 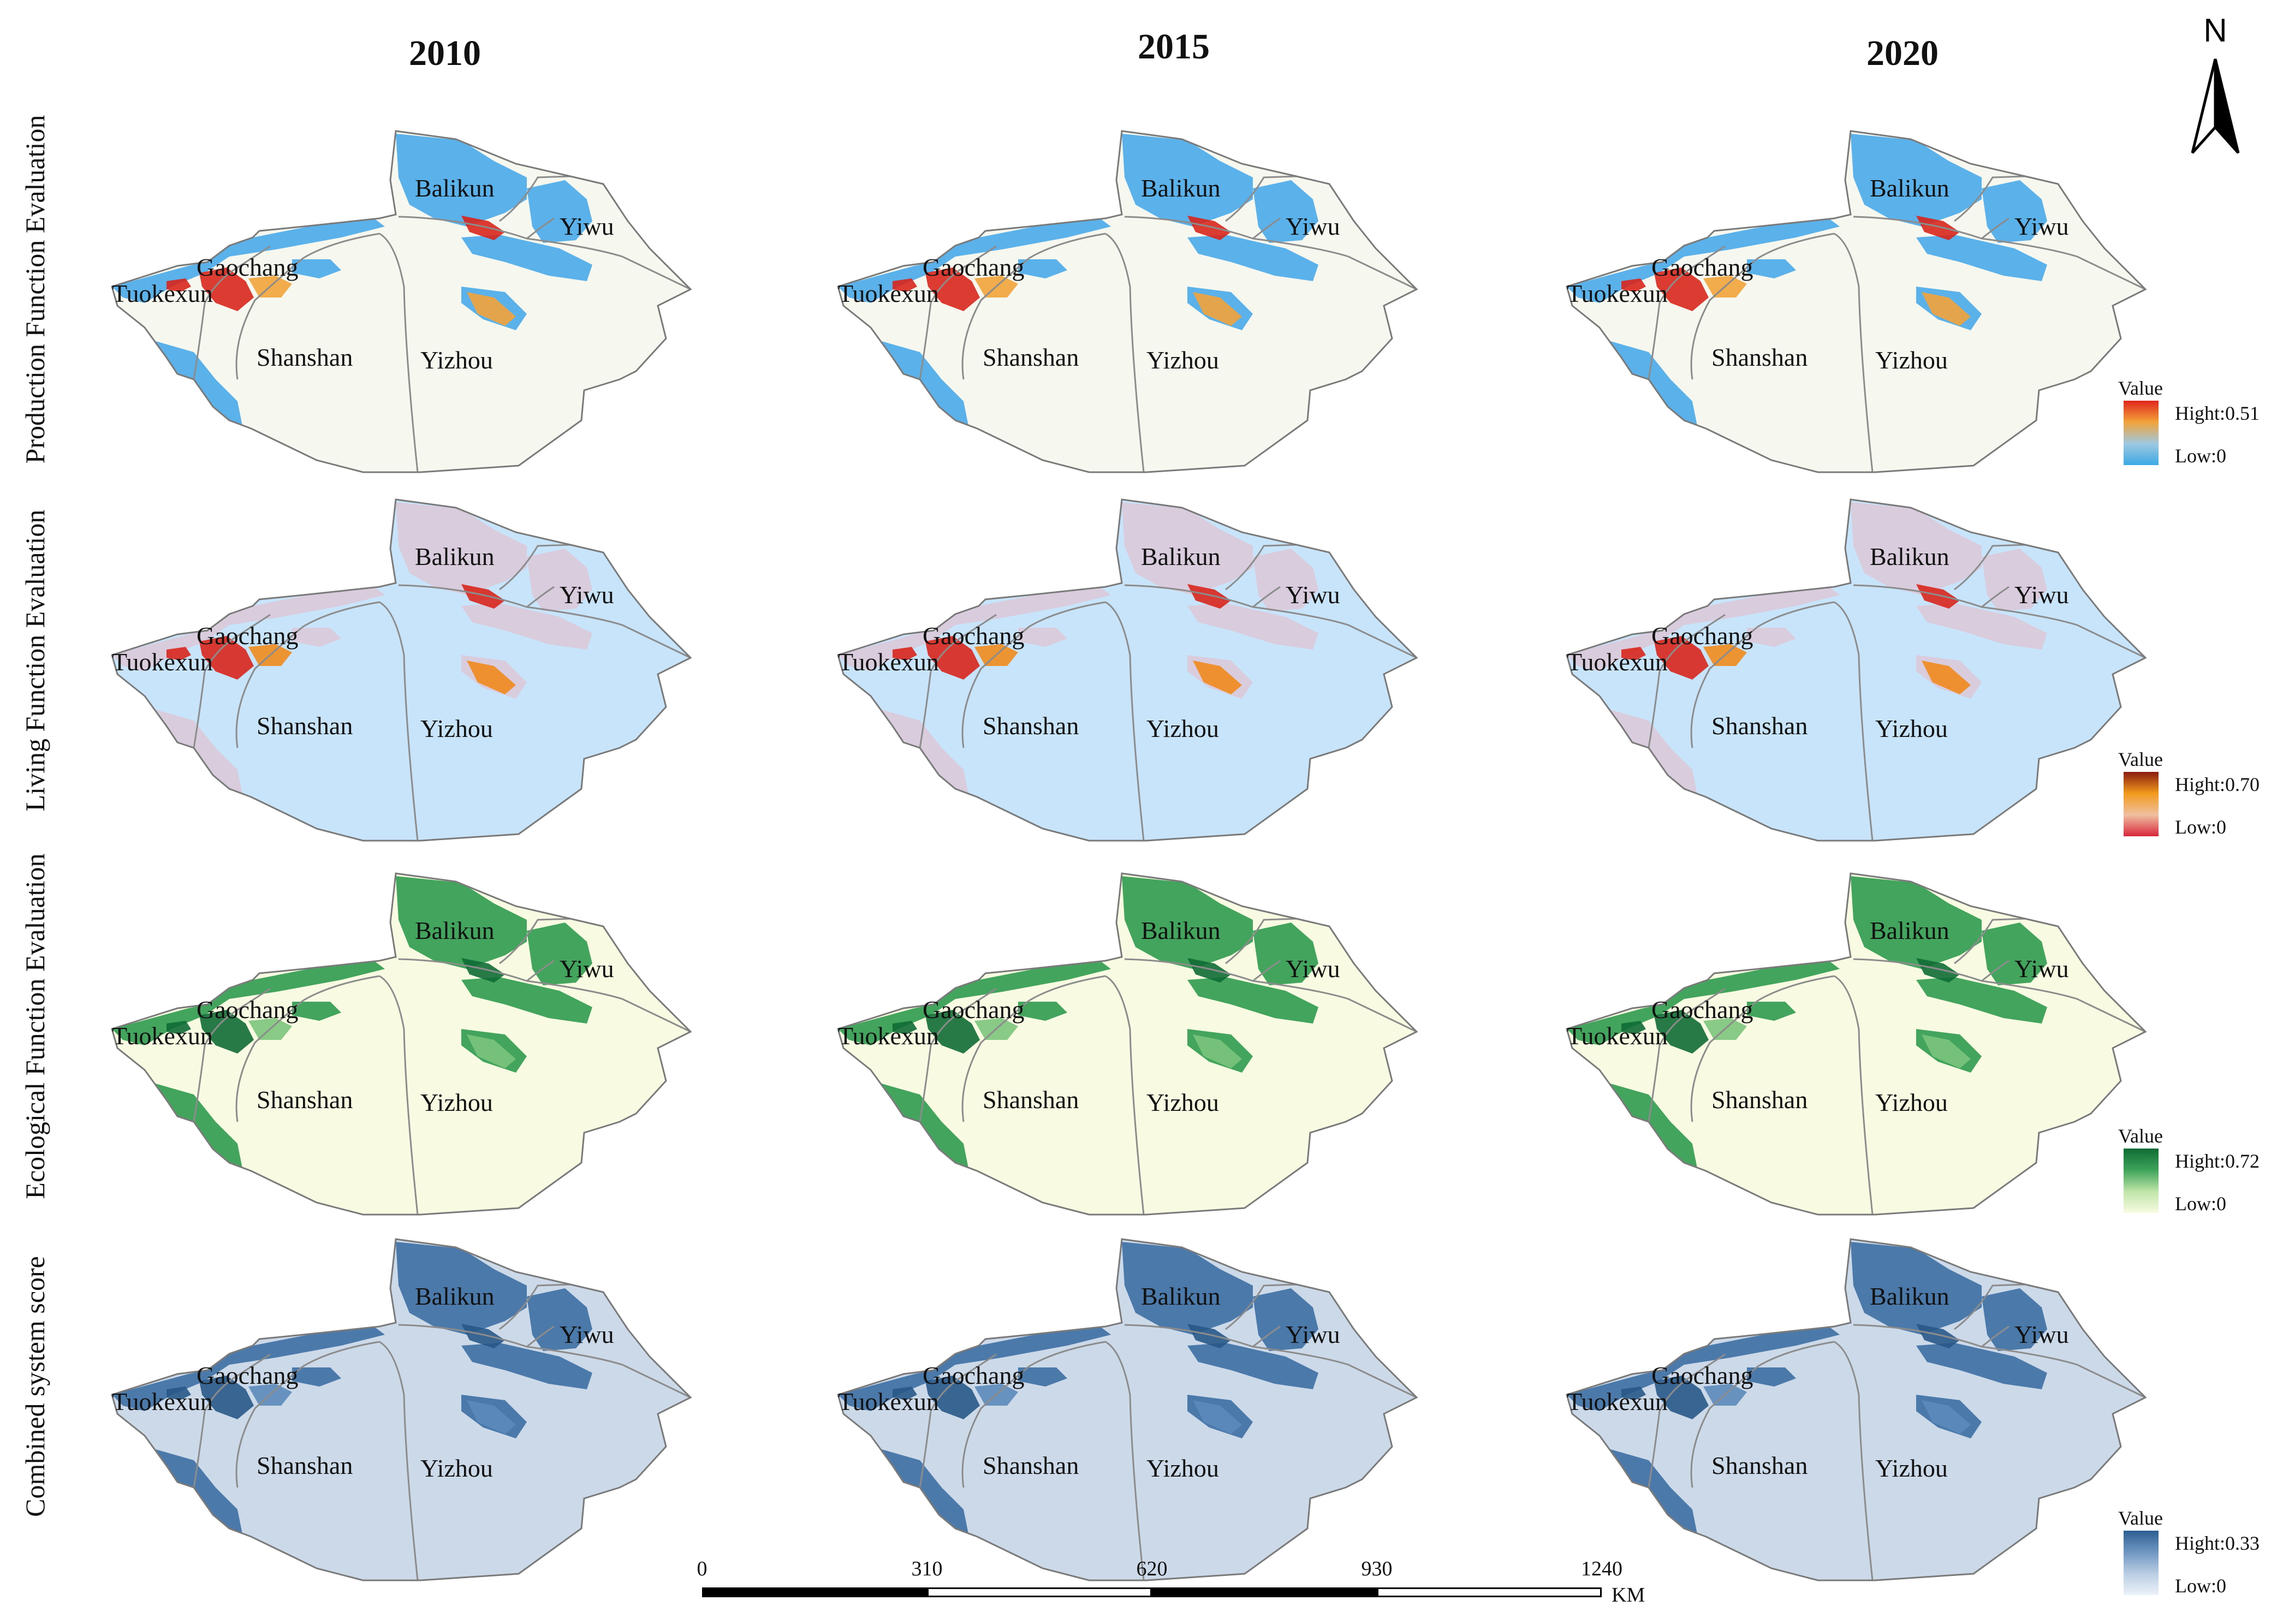 I want to click on legend: Value Hight:0.70 Low:0, so click(x=2193, y=797).